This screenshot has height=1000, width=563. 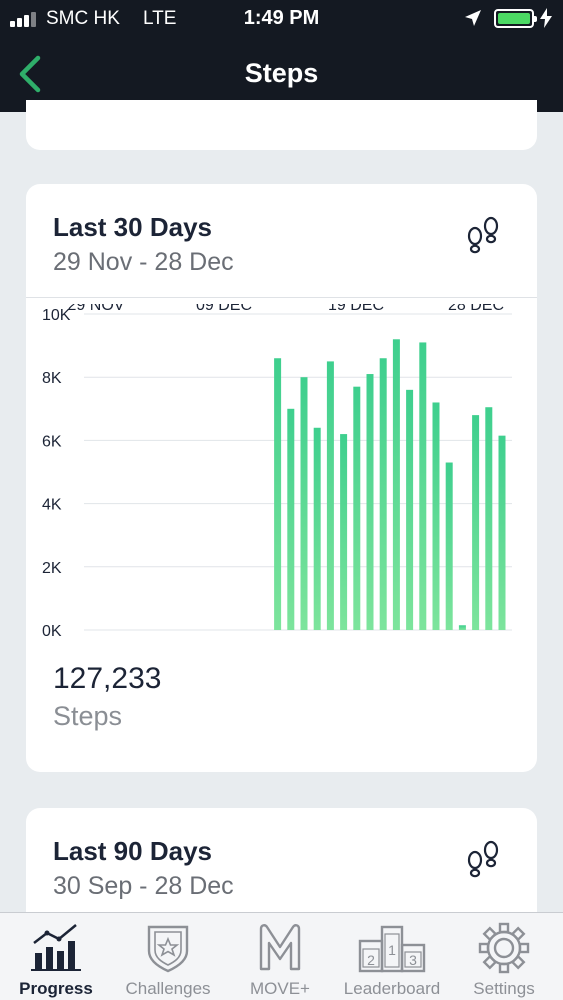 I want to click on status-time: 1:49 PM, so click(x=281, y=18).